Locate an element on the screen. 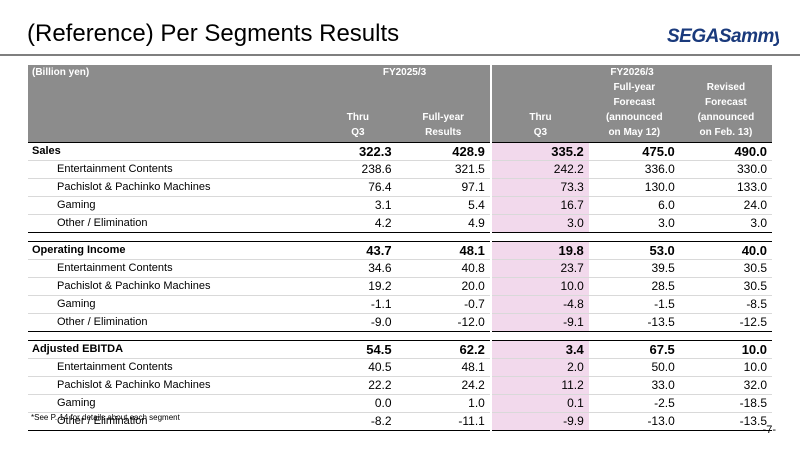 The image size is (800, 450). value-cell: 32.0 is located at coordinates (725, 385).